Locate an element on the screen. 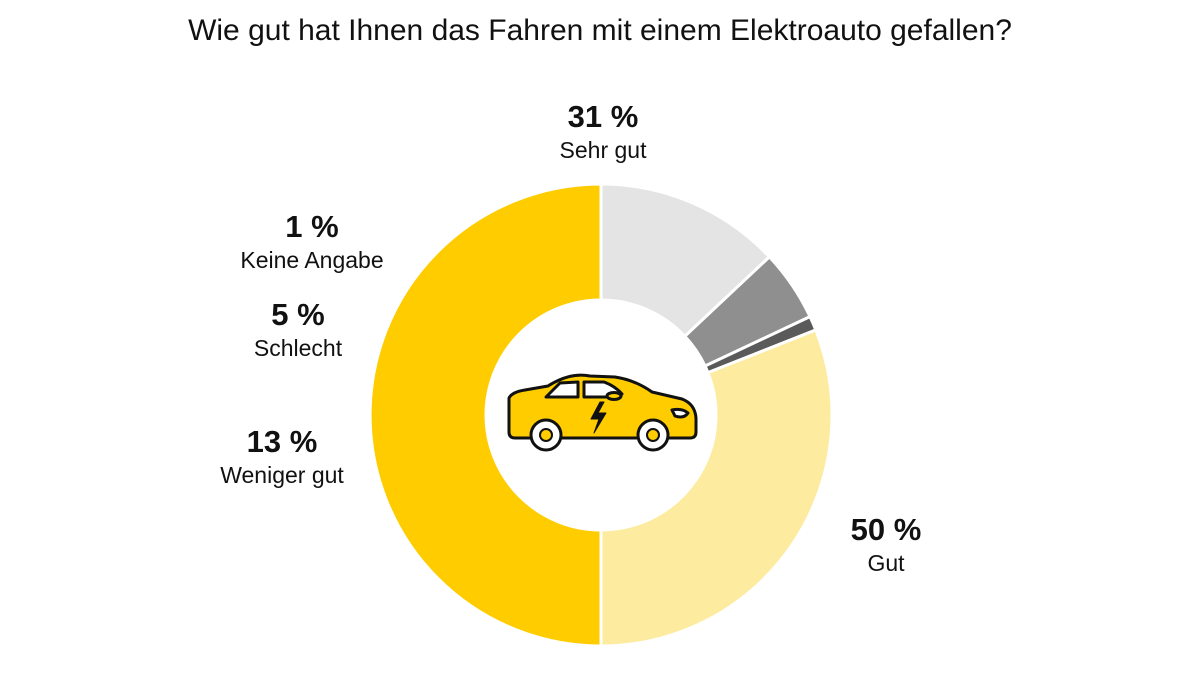 The width and height of the screenshot is (1200, 675). electric-car-icon is located at coordinates (602, 412).